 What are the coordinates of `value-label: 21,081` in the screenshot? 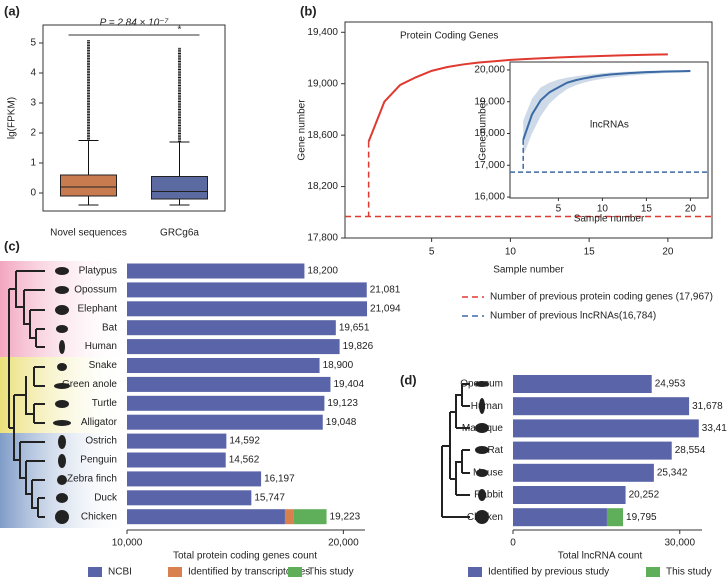 It's located at (385, 290).